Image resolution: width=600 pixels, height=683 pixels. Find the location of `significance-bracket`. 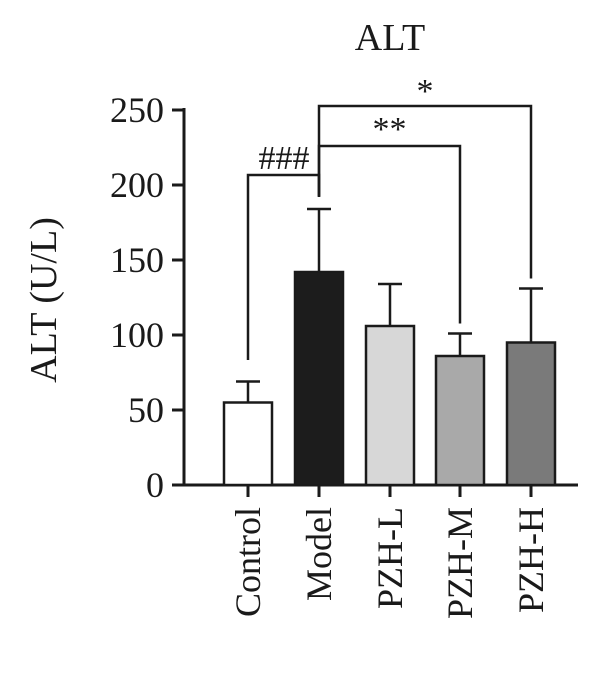

significance-bracket is located at coordinates (425, 191).